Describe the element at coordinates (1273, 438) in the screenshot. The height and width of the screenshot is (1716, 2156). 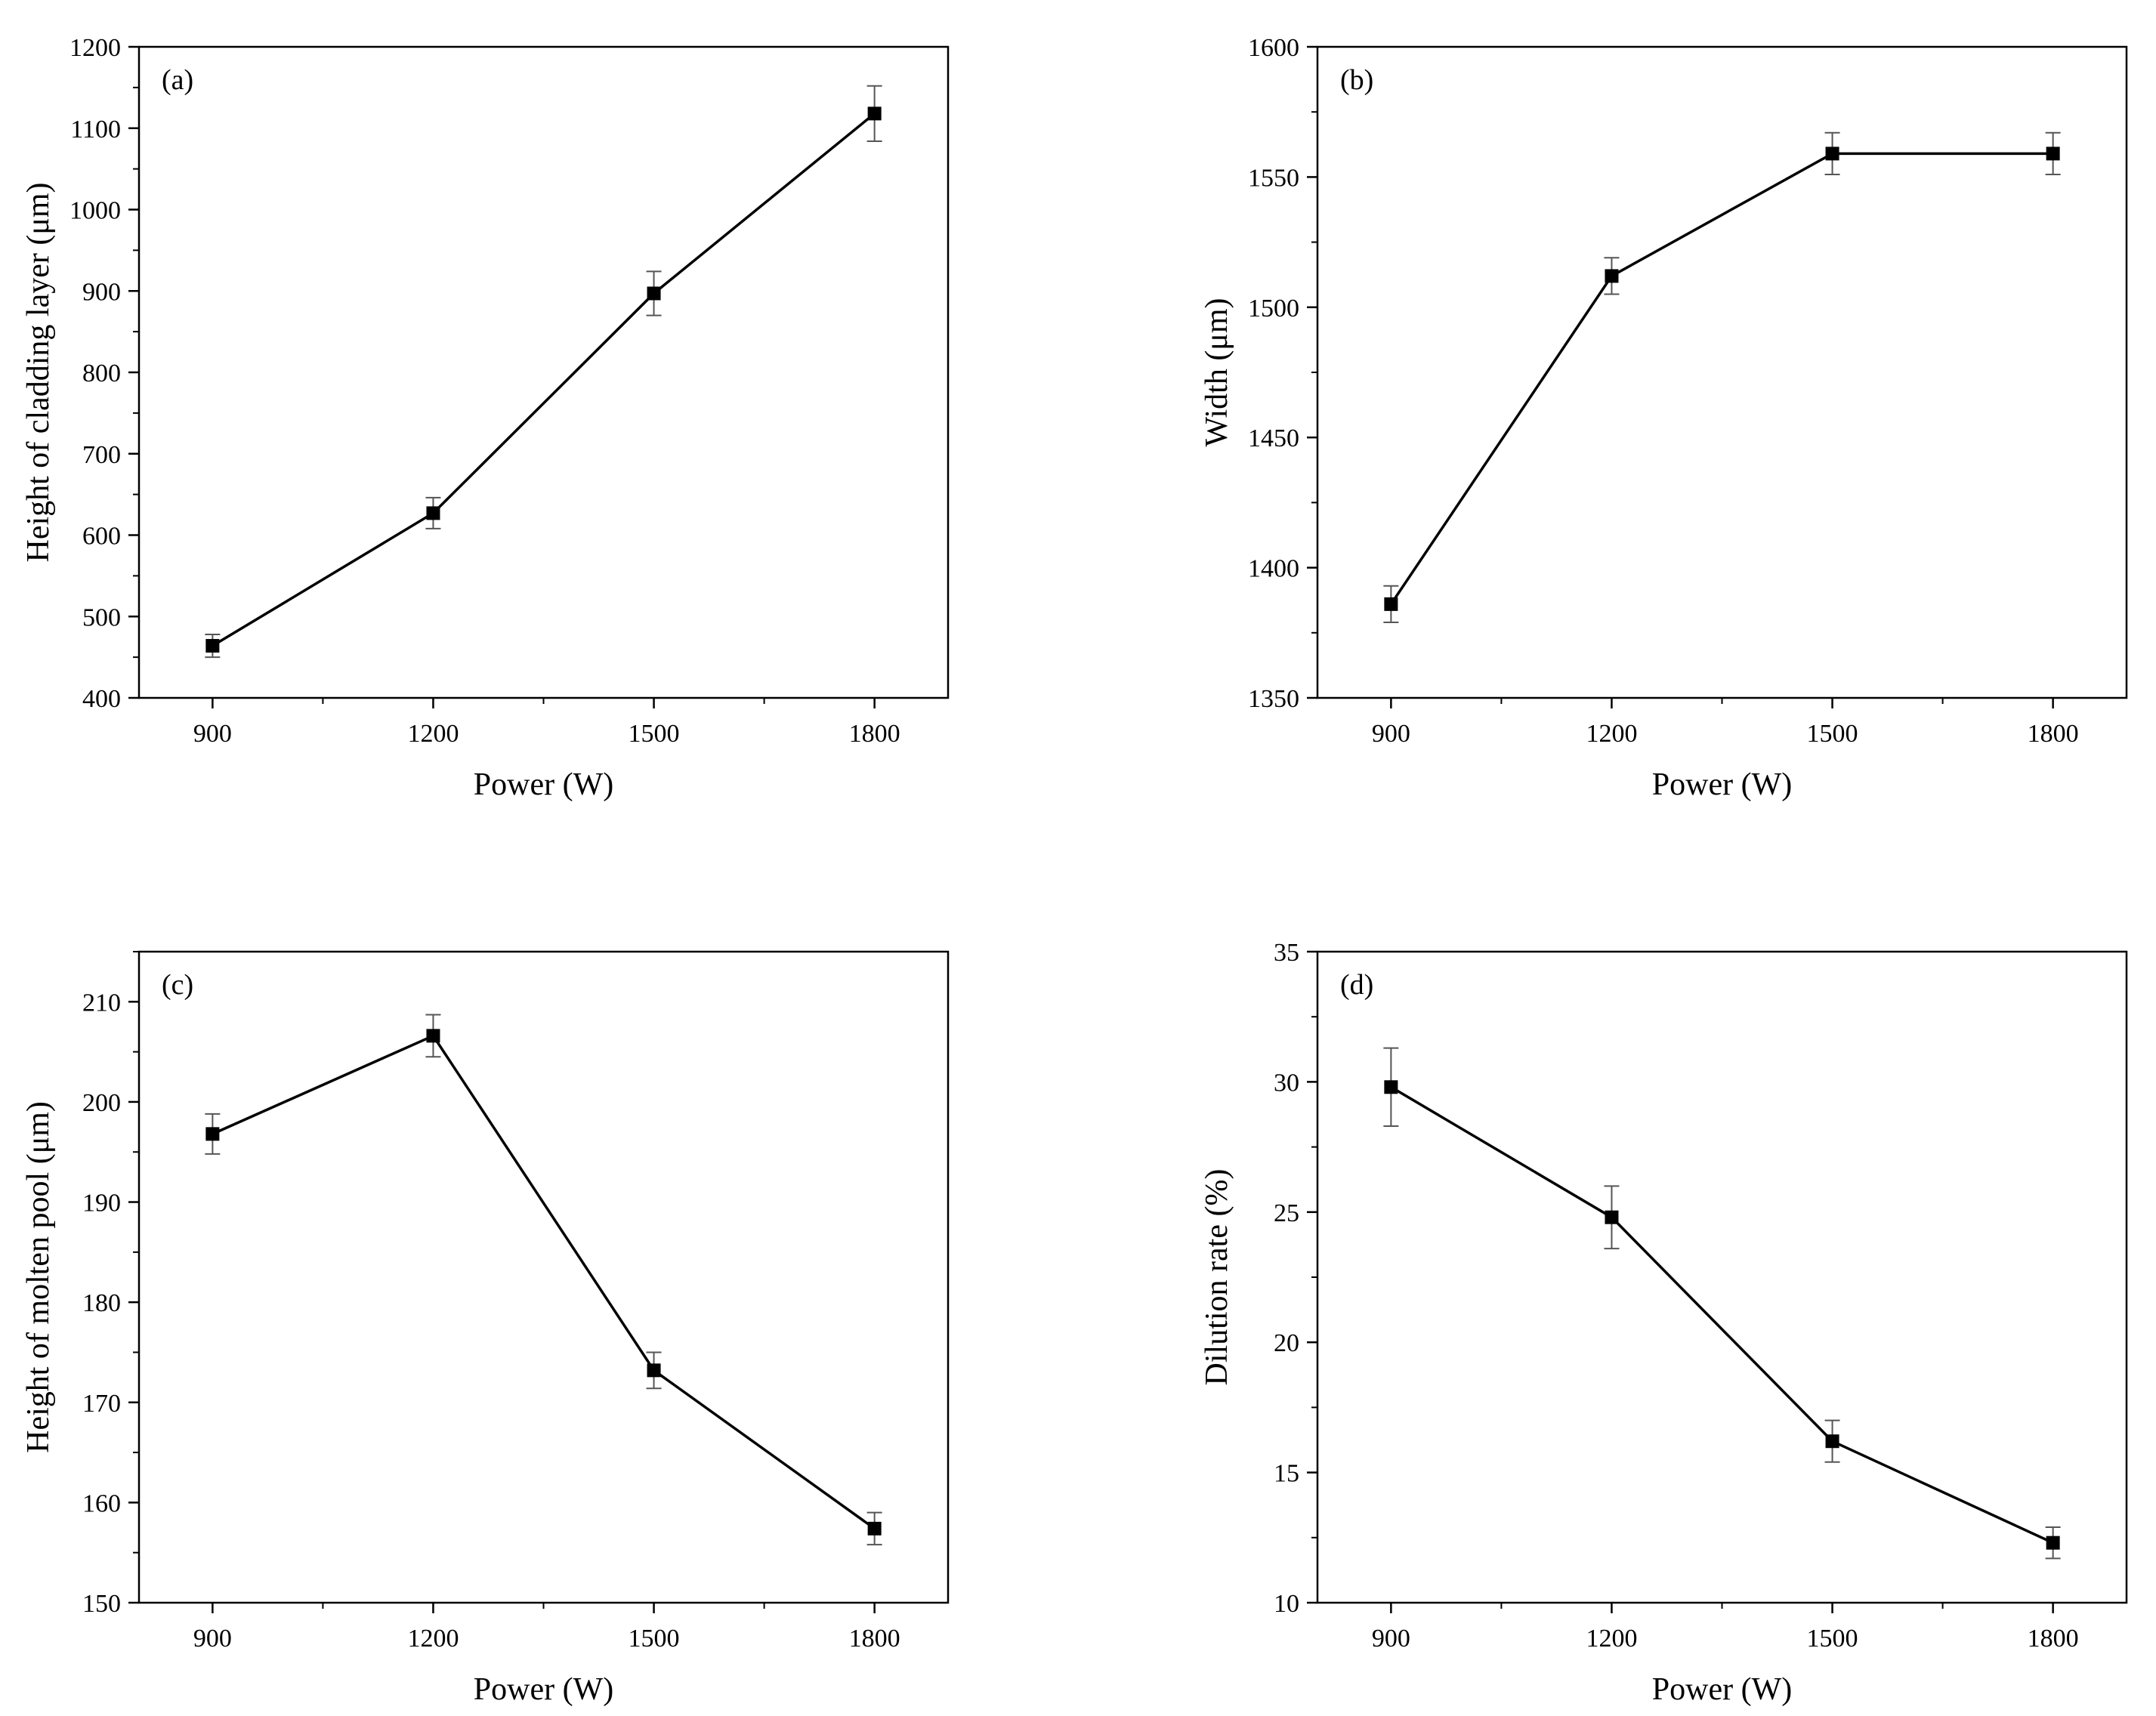
I see `y-tick-label: 1450` at that location.